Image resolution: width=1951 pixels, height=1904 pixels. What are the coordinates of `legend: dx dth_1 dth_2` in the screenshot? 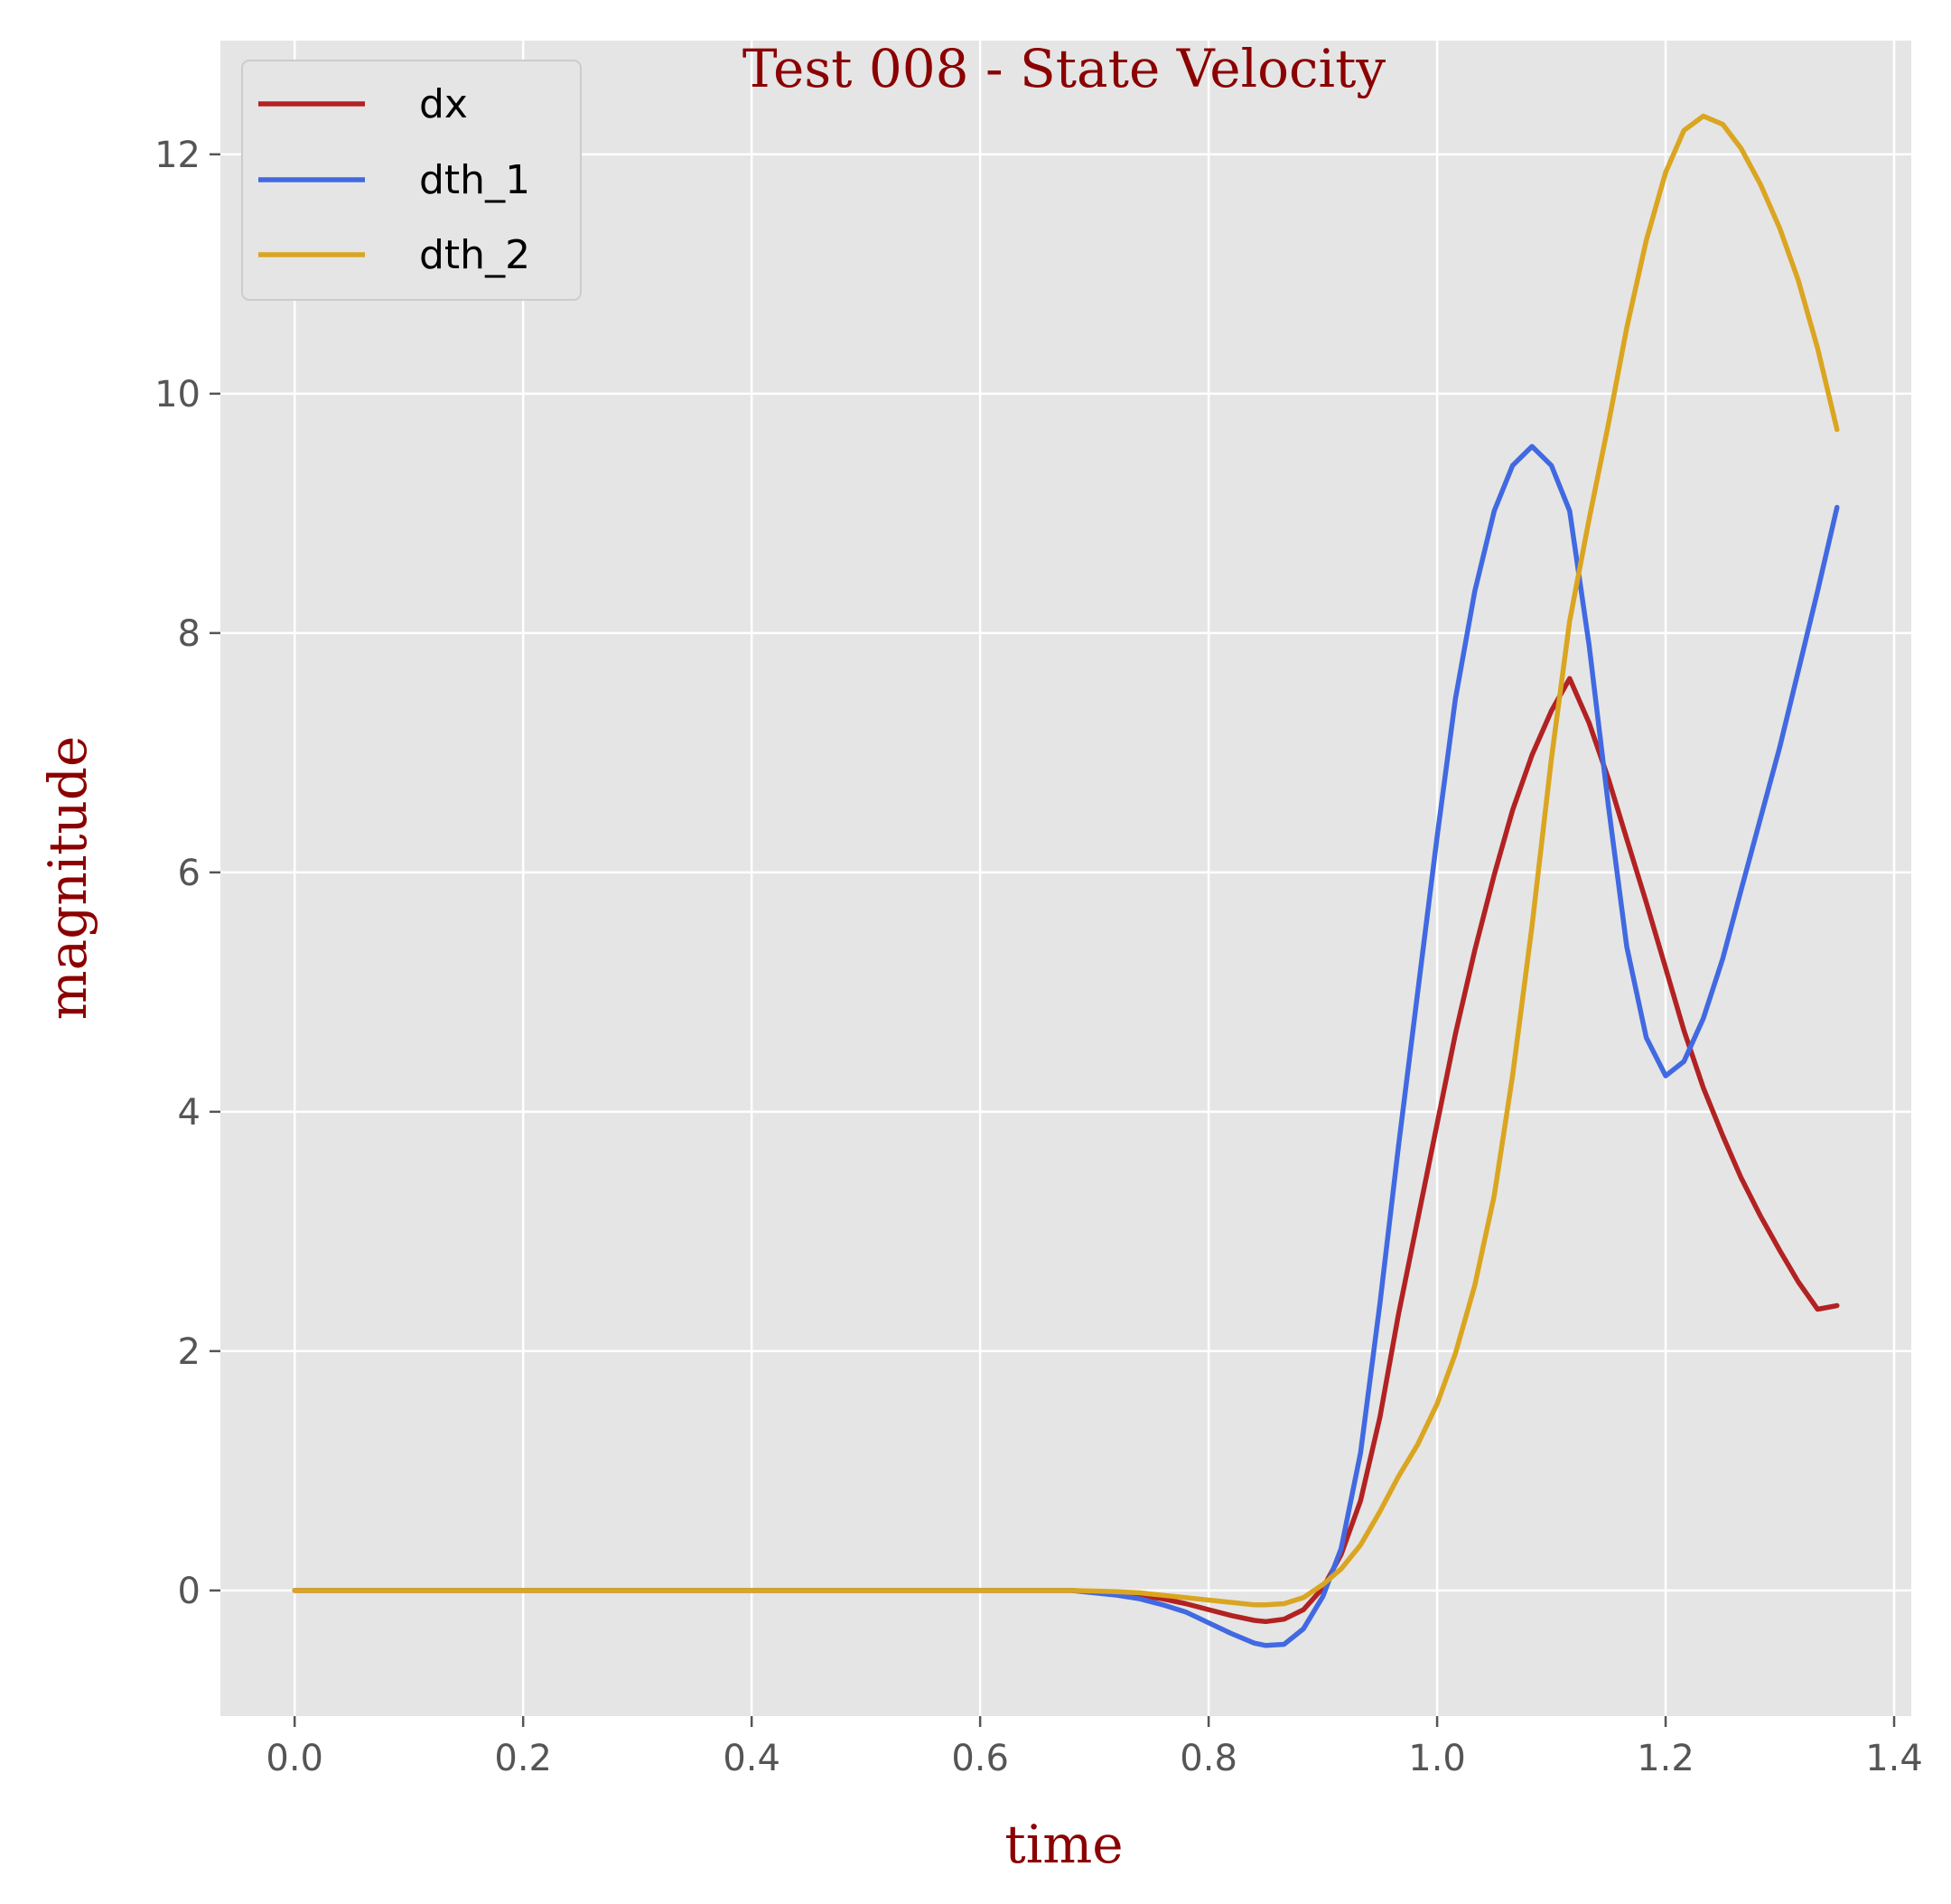 It's located at (411, 180).